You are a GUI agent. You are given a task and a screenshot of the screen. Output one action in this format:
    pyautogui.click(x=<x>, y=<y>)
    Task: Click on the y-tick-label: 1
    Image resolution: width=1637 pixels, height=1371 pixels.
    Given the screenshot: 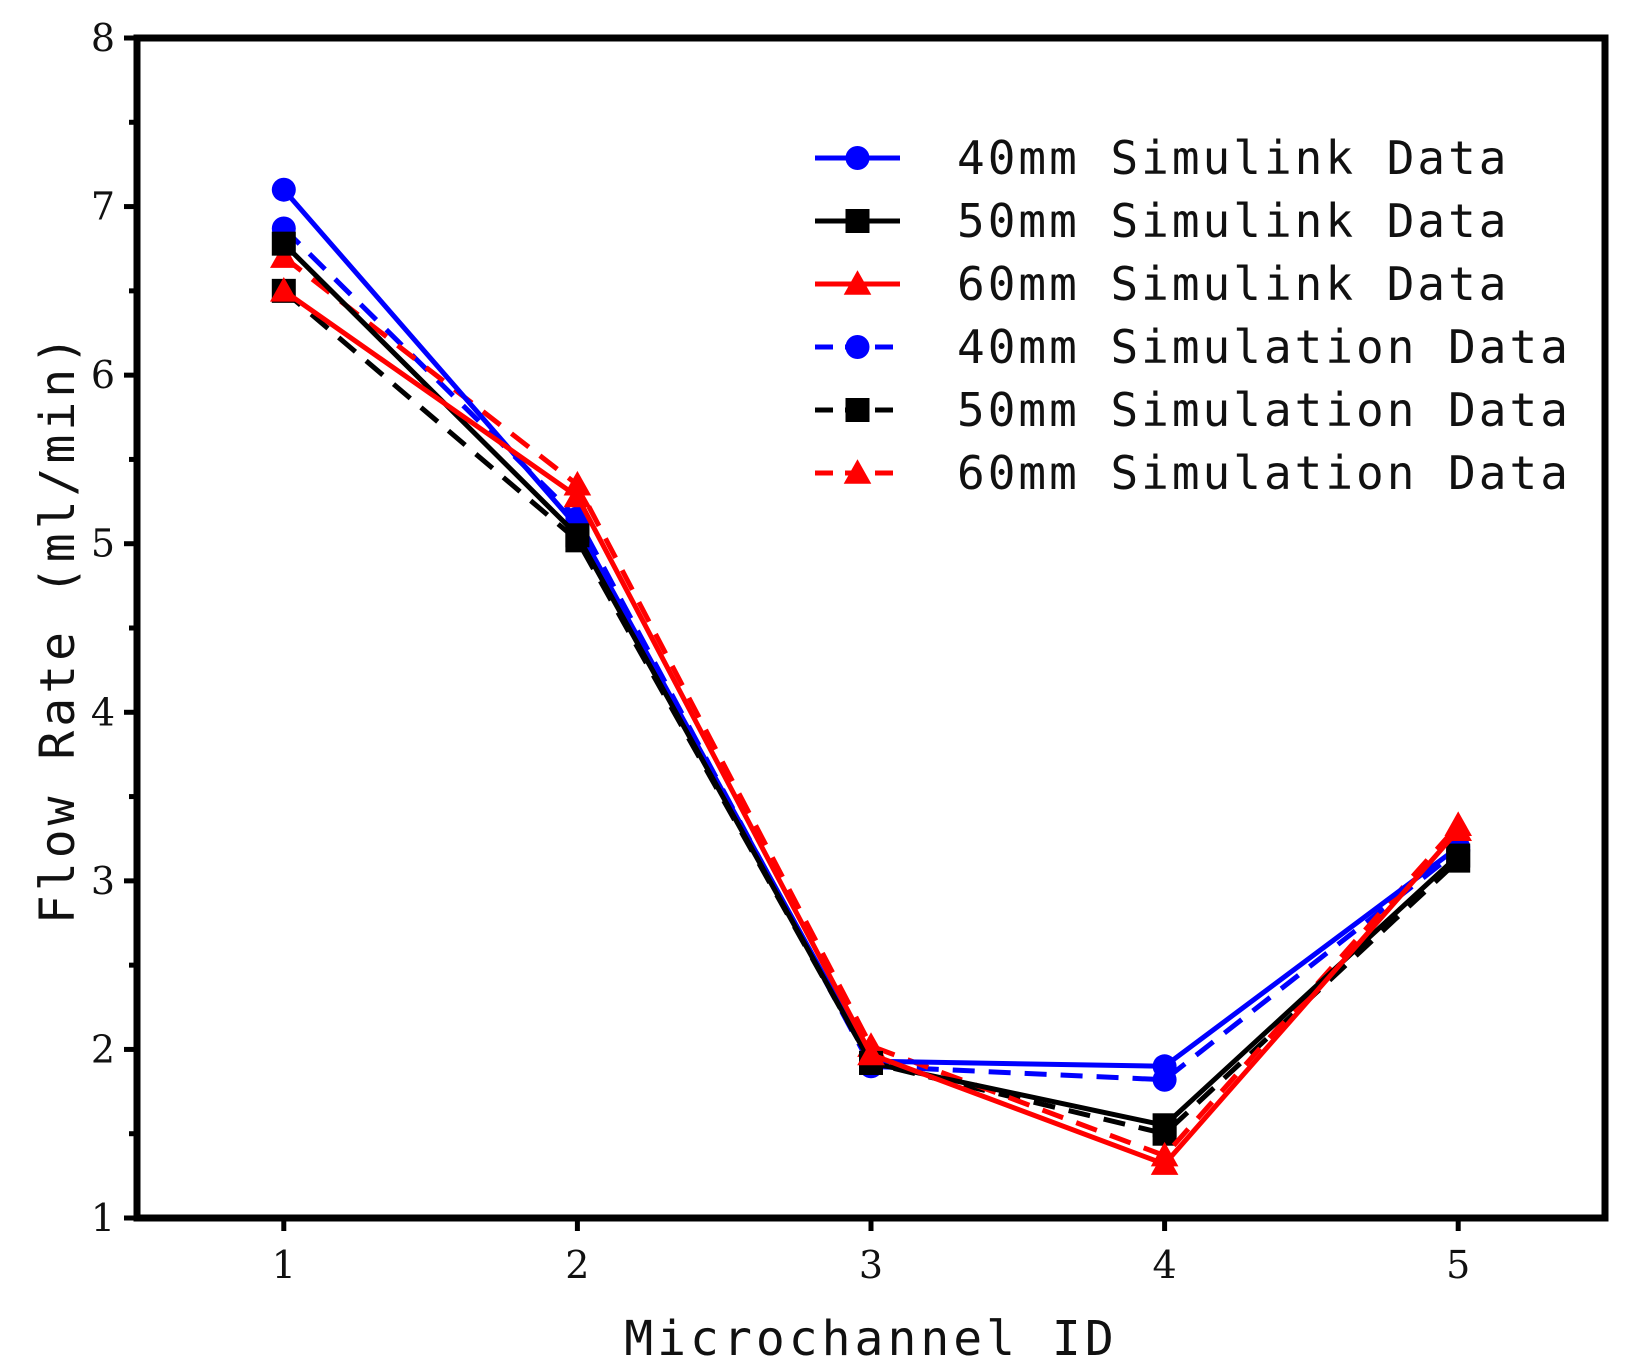 What is the action you would take?
    pyautogui.click(x=103, y=1218)
    